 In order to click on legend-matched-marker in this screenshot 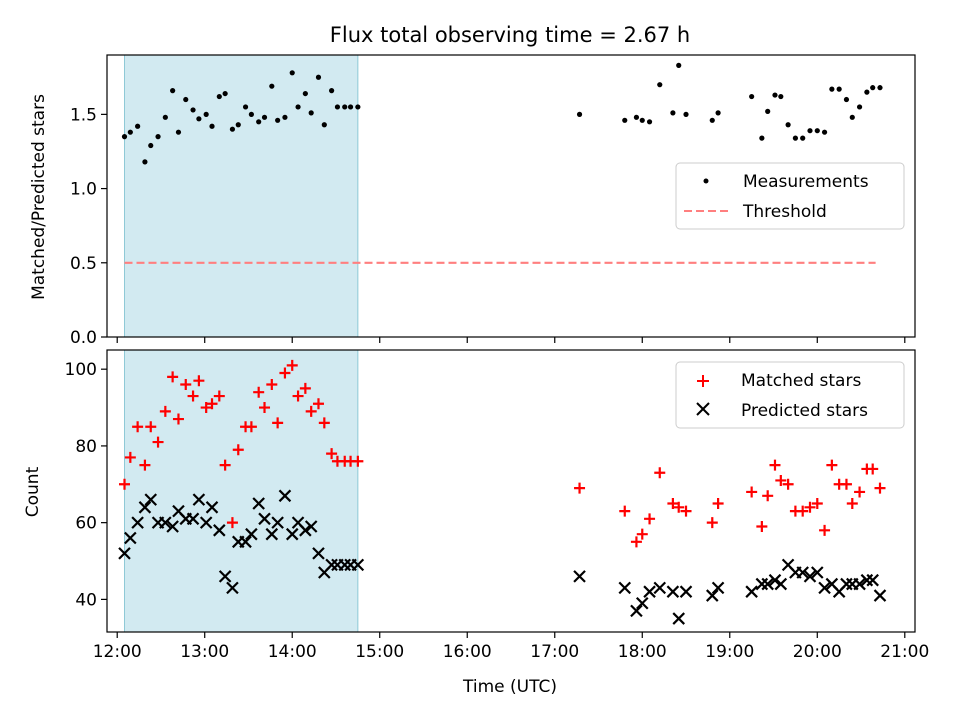, I will do `click(703, 381)`.